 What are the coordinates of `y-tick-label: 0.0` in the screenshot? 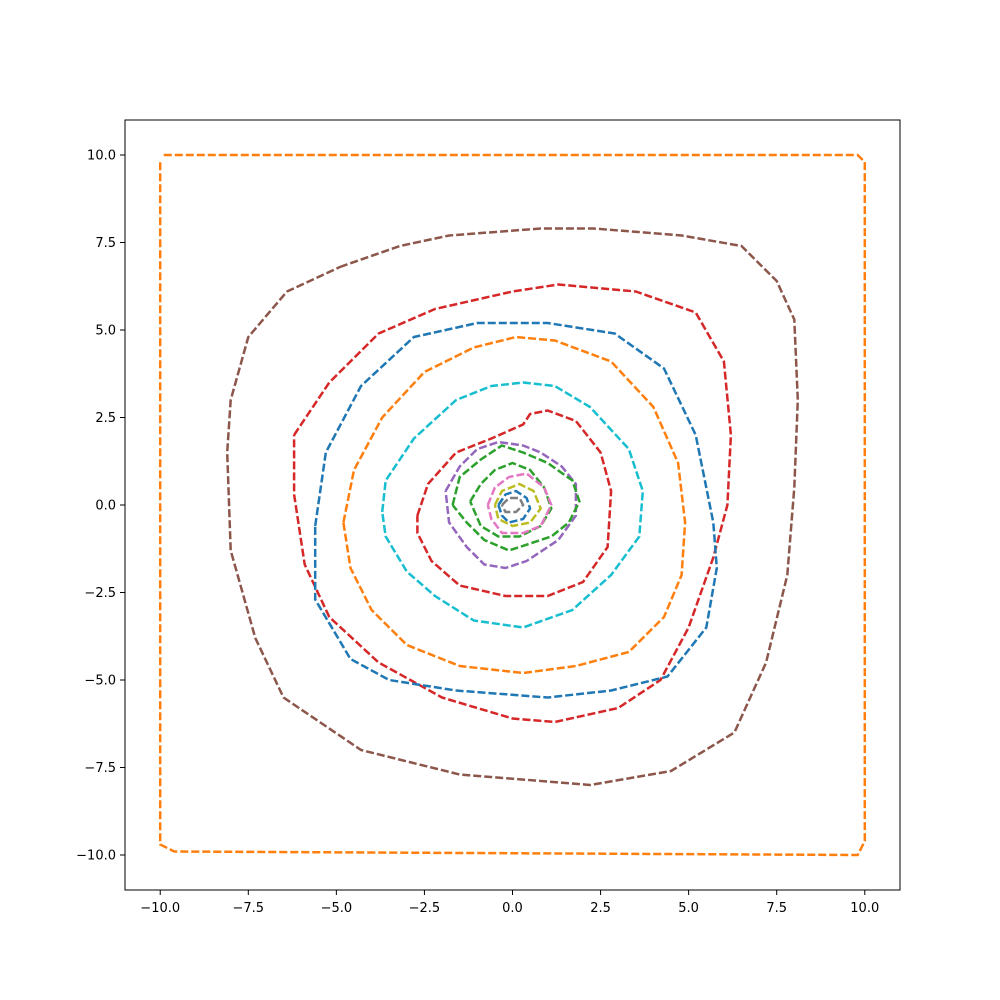 It's located at (105, 506).